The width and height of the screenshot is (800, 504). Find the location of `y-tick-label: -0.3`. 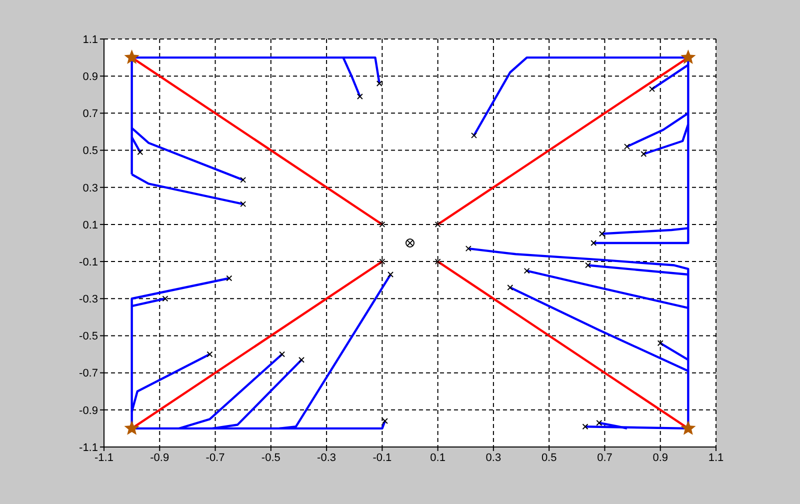

y-tick-label: -0.3 is located at coordinates (88, 300).